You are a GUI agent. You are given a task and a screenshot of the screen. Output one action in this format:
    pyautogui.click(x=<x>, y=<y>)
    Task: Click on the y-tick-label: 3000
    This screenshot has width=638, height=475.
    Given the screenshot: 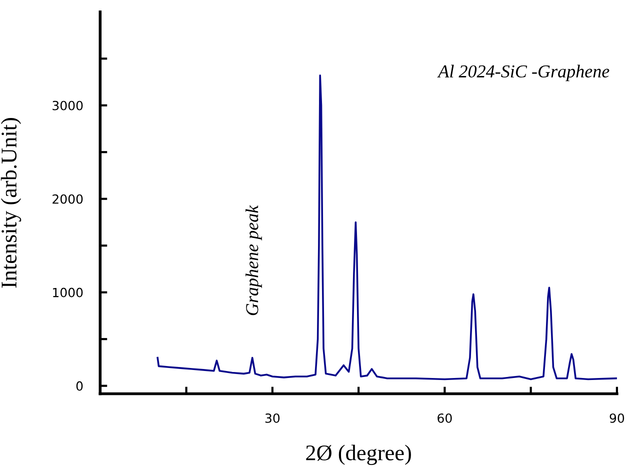 What is the action you would take?
    pyautogui.click(x=67, y=105)
    